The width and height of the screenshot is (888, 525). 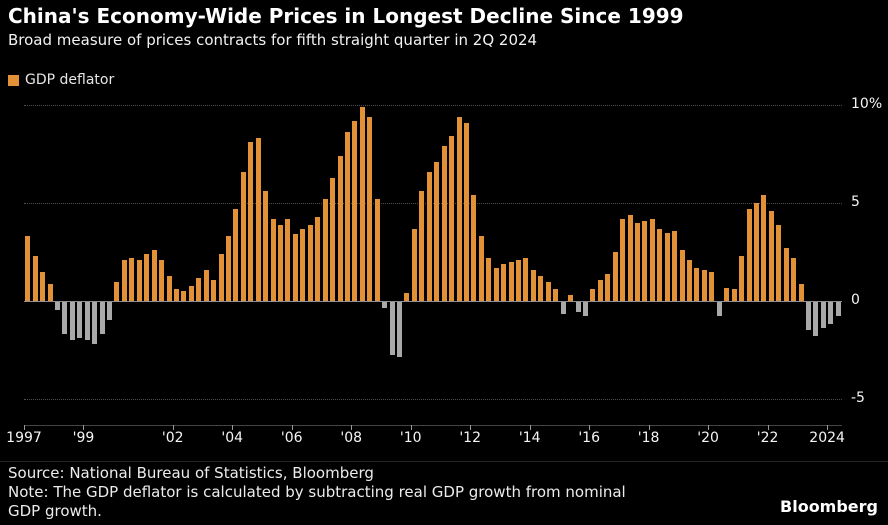 I want to click on bar-2004-q2, so click(x=243, y=236).